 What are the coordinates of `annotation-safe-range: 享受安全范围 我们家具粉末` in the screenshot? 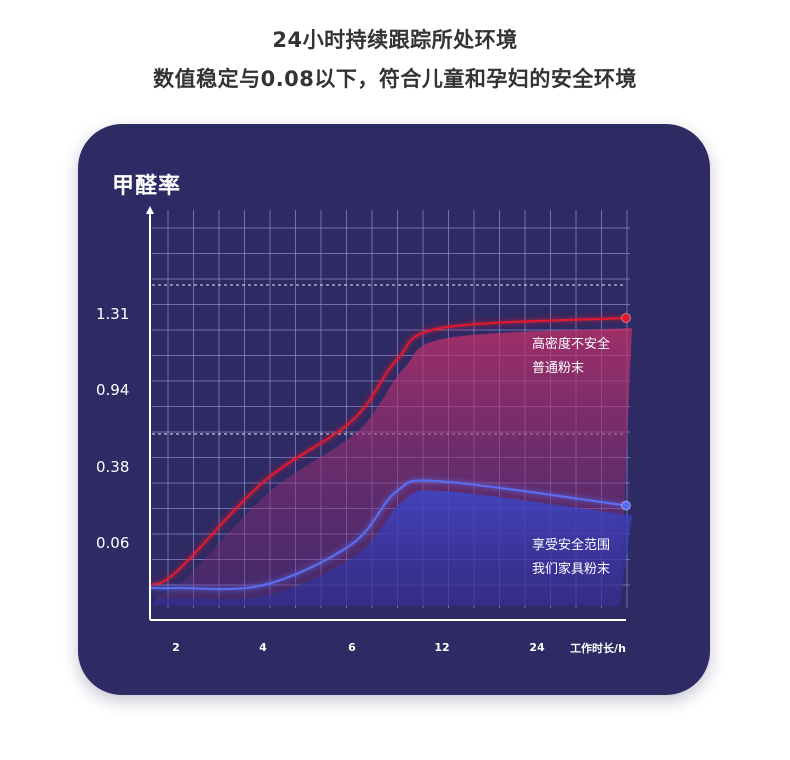 It's located at (571, 558).